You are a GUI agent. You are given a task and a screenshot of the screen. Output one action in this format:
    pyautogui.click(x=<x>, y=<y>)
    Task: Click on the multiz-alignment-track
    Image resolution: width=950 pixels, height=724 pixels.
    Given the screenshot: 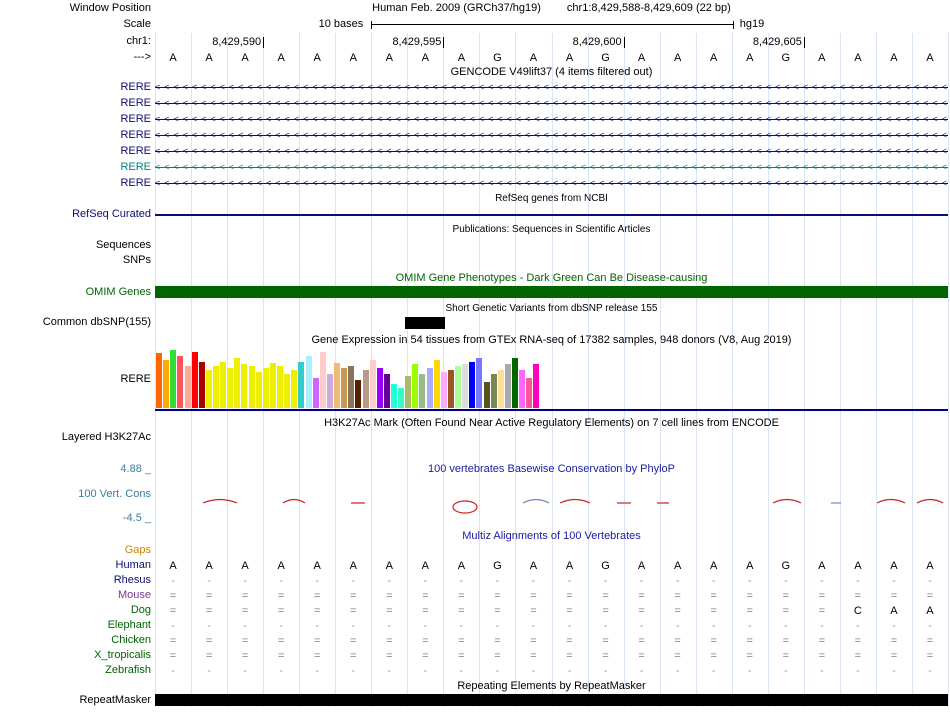 What is the action you would take?
    pyautogui.click(x=551, y=551)
    